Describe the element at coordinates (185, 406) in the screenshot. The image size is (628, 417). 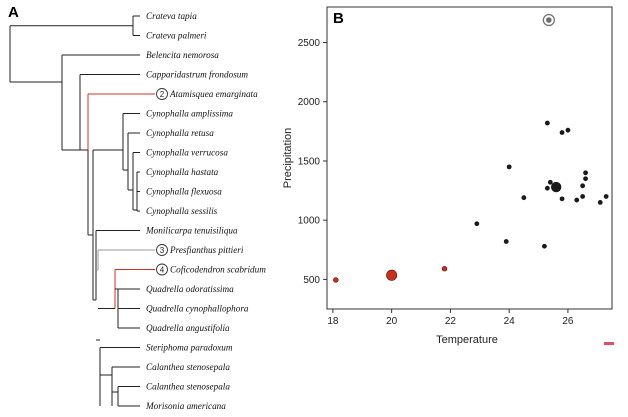
I see `taxon-label: Morisonia americana` at that location.